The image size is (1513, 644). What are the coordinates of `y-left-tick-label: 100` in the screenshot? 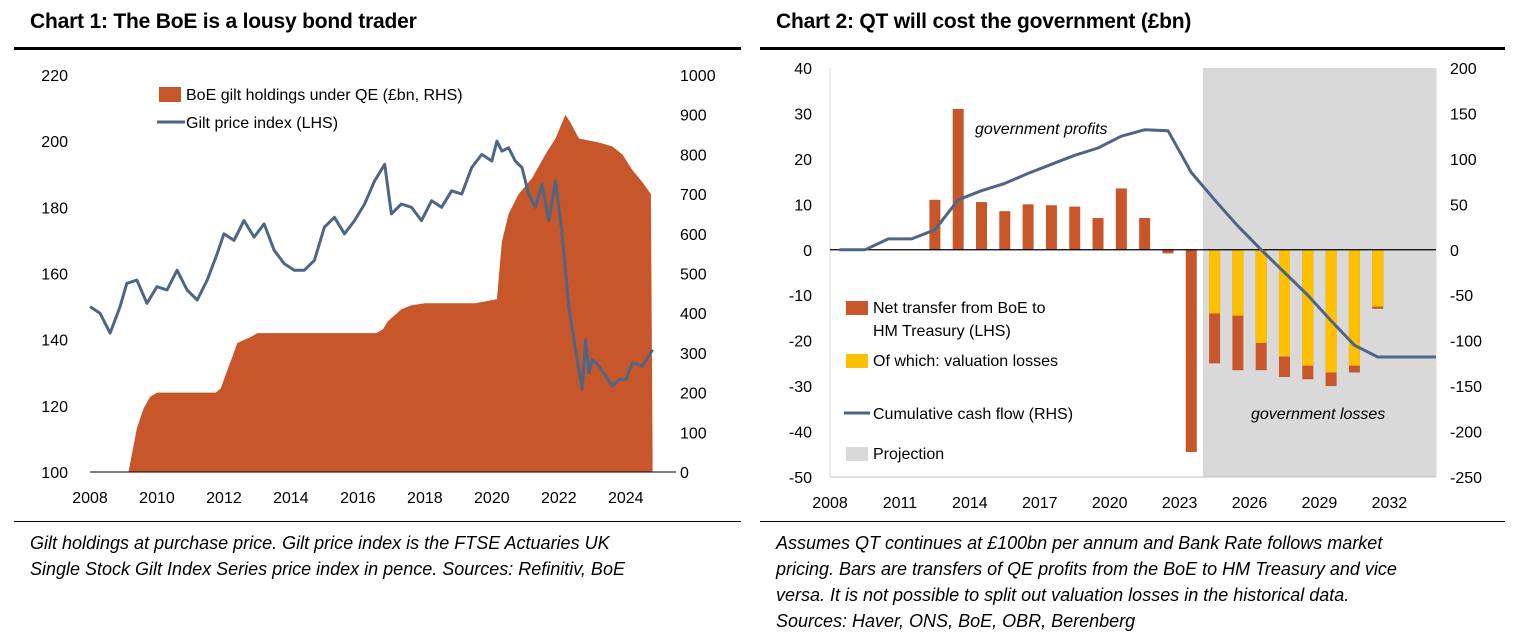 It's located at (54, 473).